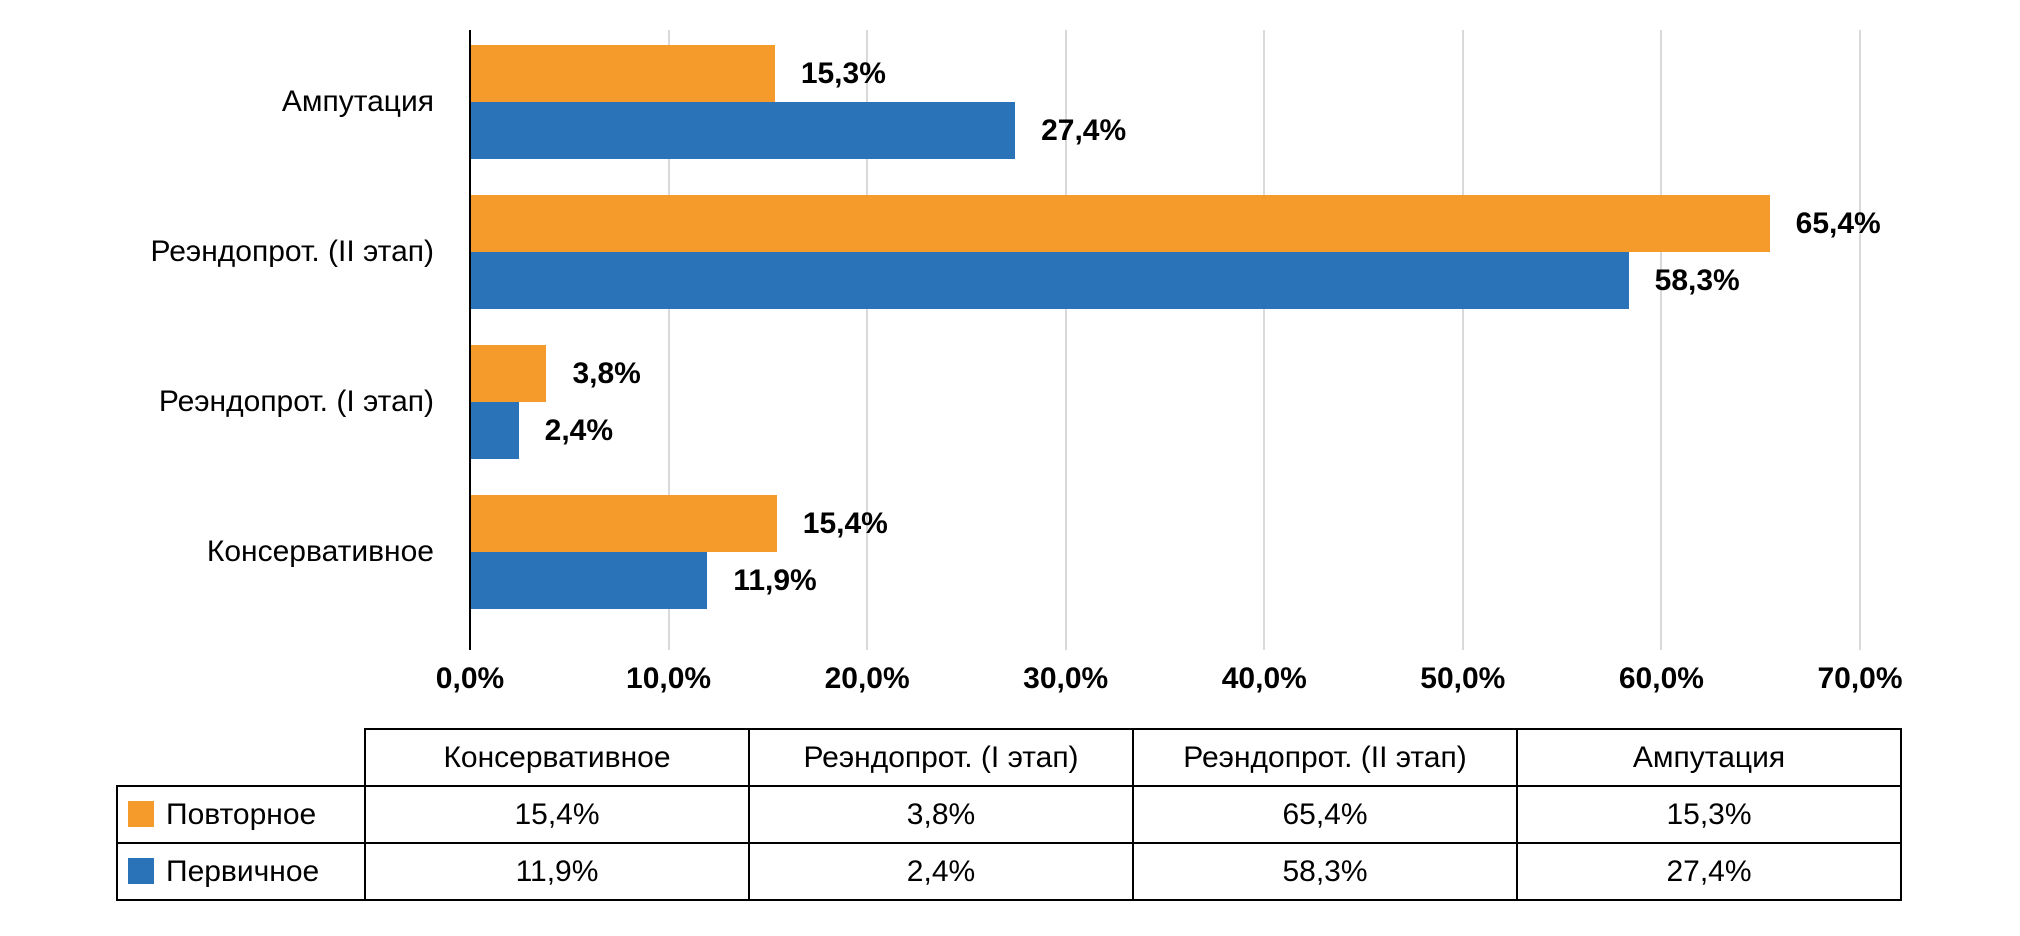 This screenshot has height=936, width=2020. I want to click on table-header-cell: Ампутация, so click(1709, 757).